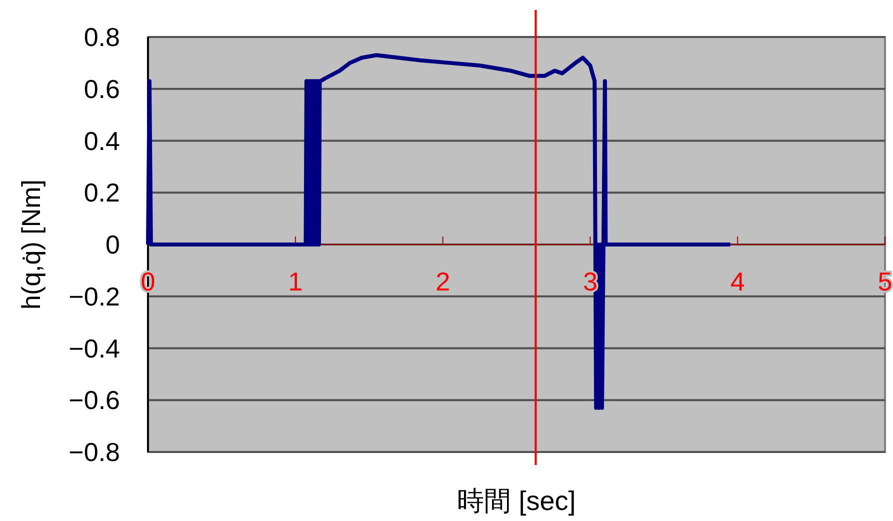 The width and height of the screenshot is (893, 521). Describe the element at coordinates (102, 37) in the screenshot. I see `y-tick-label: 0.8` at that location.